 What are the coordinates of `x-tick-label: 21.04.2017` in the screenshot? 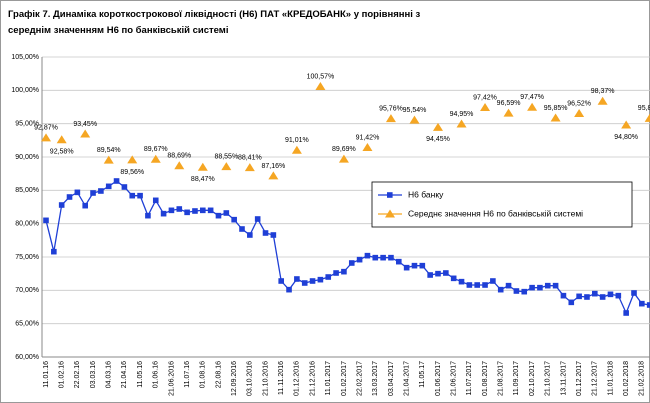 It's located at (406, 378).